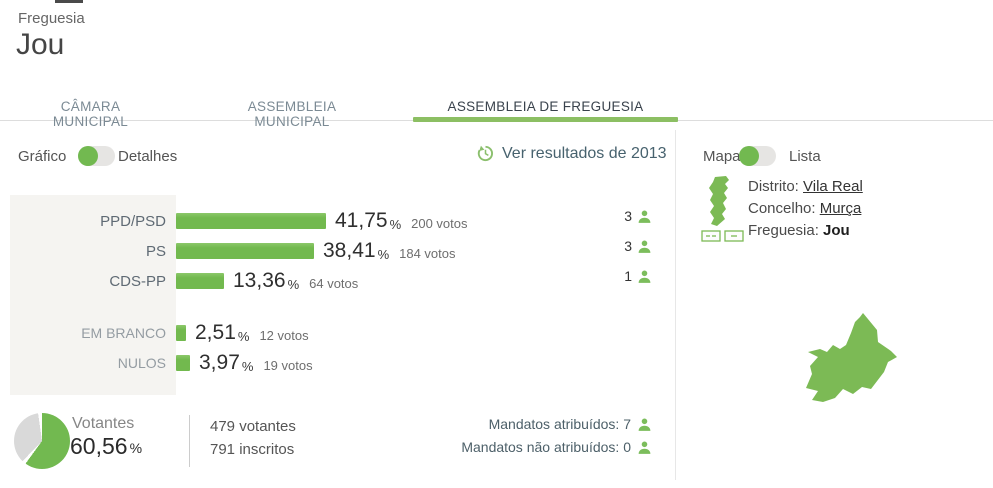  Describe the element at coordinates (42, 156) in the screenshot. I see `view-toggle-label-grafico: Gráfico` at that location.